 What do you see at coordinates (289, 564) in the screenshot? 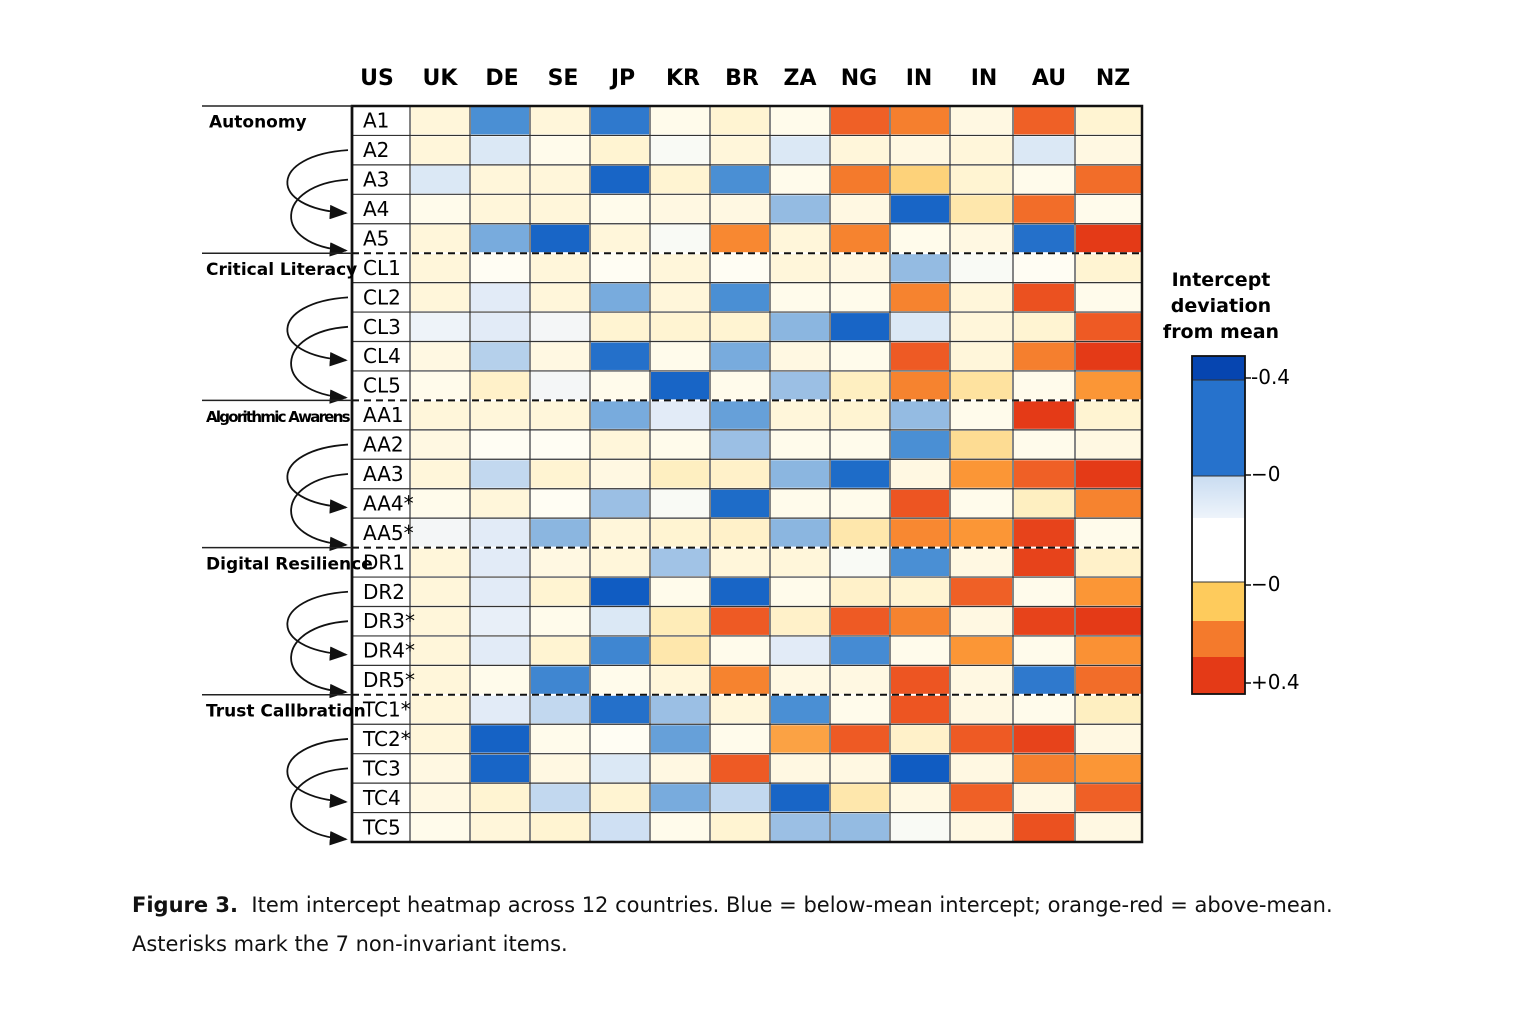
I see `group-label: Digital Resilience` at bounding box center [289, 564].